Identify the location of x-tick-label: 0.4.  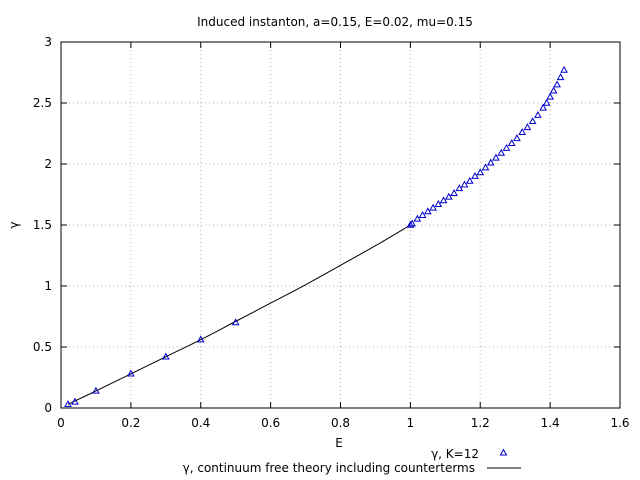
(200, 423).